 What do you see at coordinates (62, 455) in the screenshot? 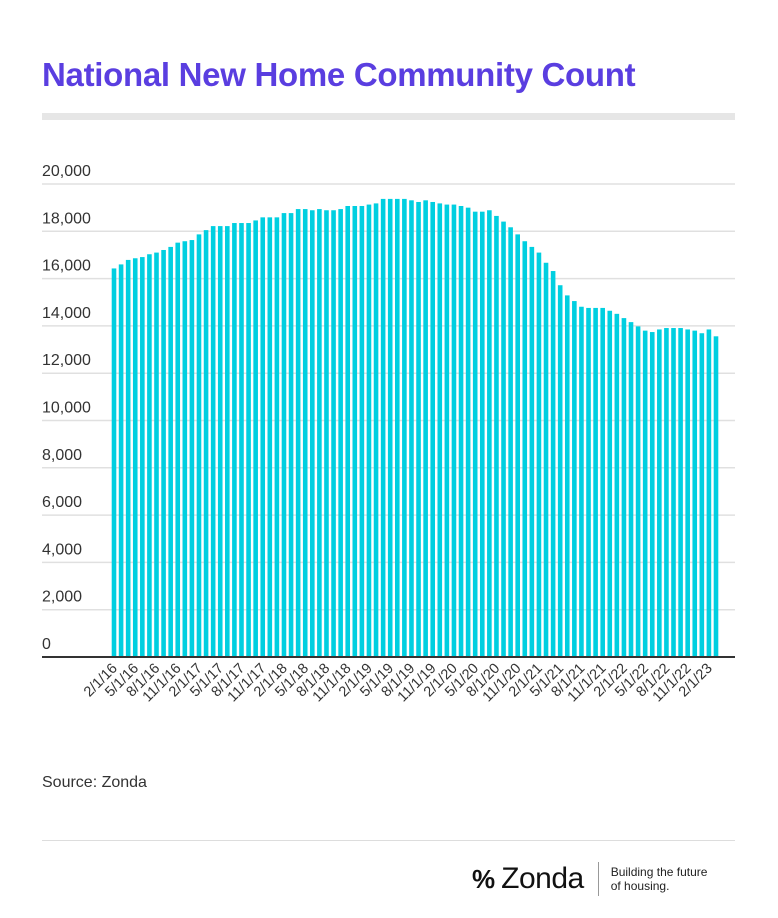
I see `y-tick-label: 8,000` at bounding box center [62, 455].